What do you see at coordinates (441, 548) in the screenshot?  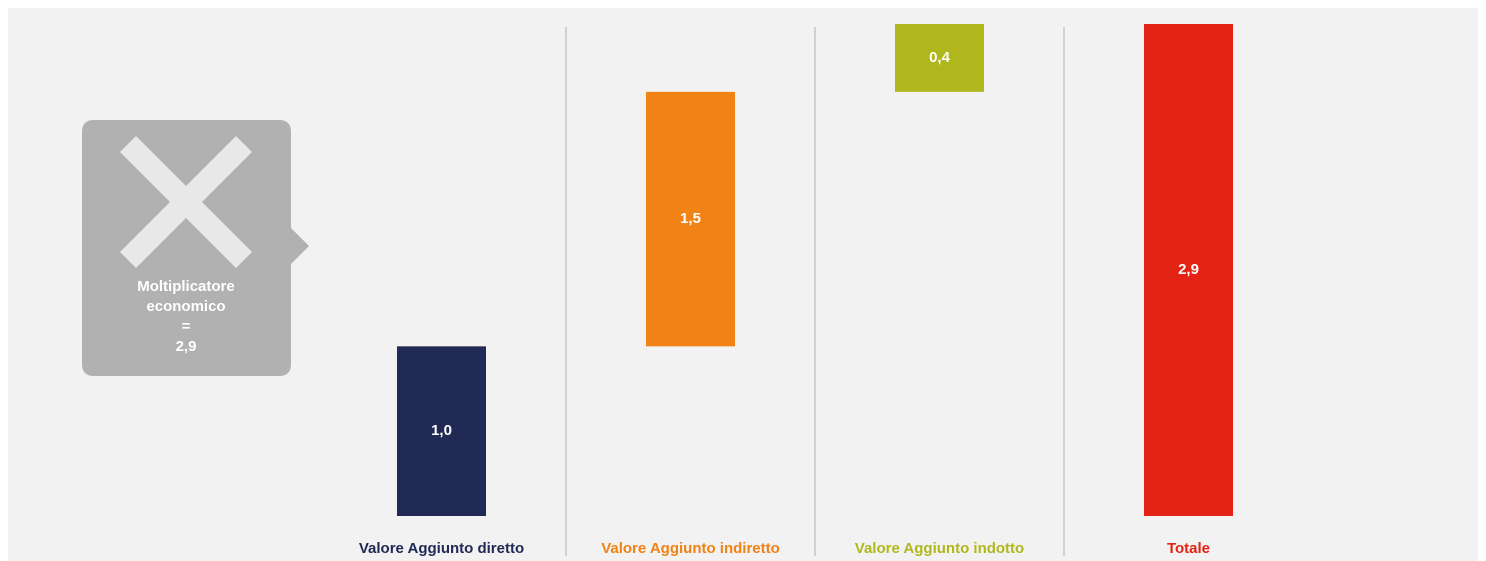 I see `category-label: Valore Aggiunto diretto` at bounding box center [441, 548].